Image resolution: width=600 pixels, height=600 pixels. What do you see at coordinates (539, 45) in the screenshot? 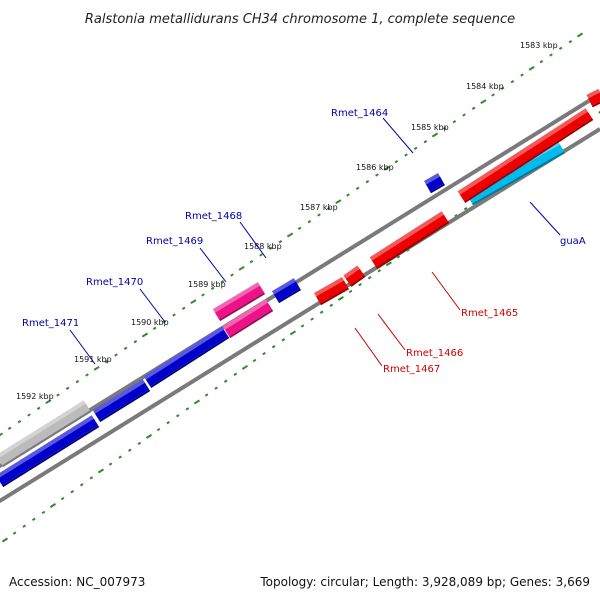
I see `kbp-label: 1583 kbp` at bounding box center [539, 45].